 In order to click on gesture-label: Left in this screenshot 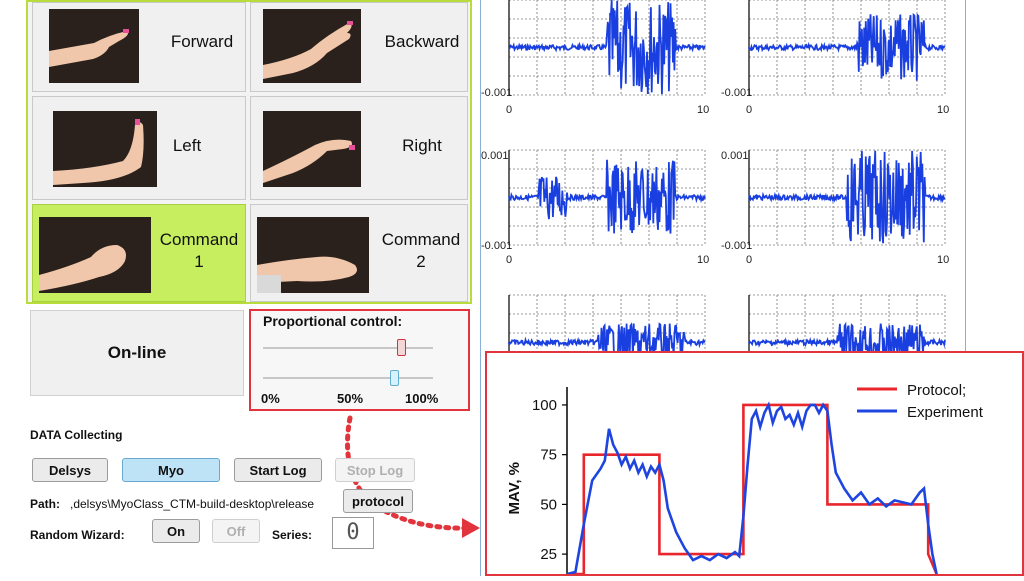, I will do `click(187, 145)`.